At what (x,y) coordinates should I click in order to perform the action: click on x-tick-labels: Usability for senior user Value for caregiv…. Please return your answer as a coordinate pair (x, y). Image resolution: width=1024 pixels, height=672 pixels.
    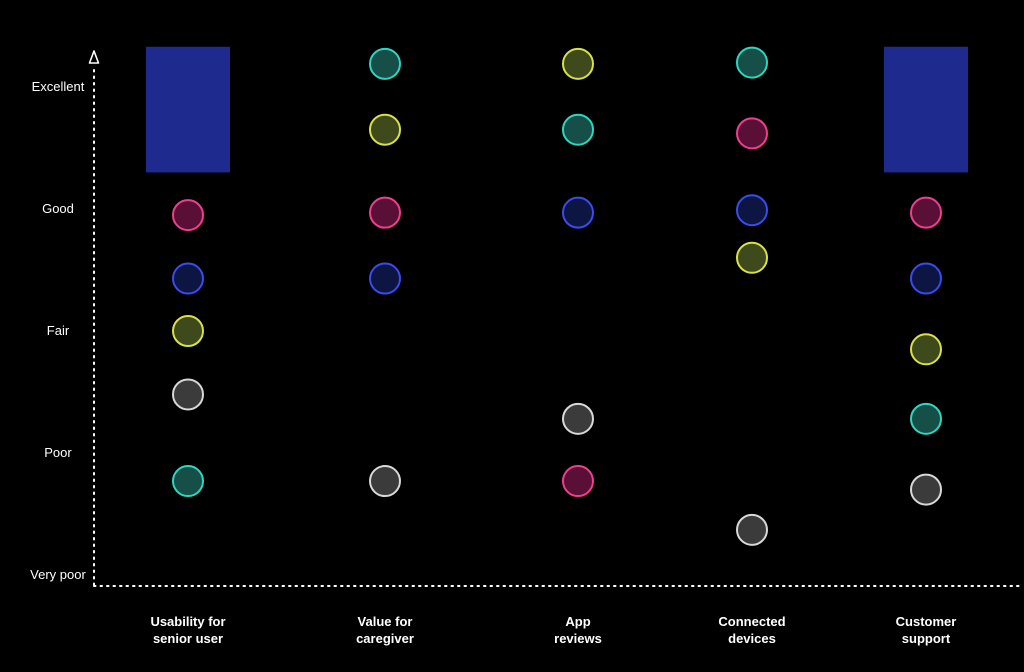
    Looking at the image, I should click on (553, 630).